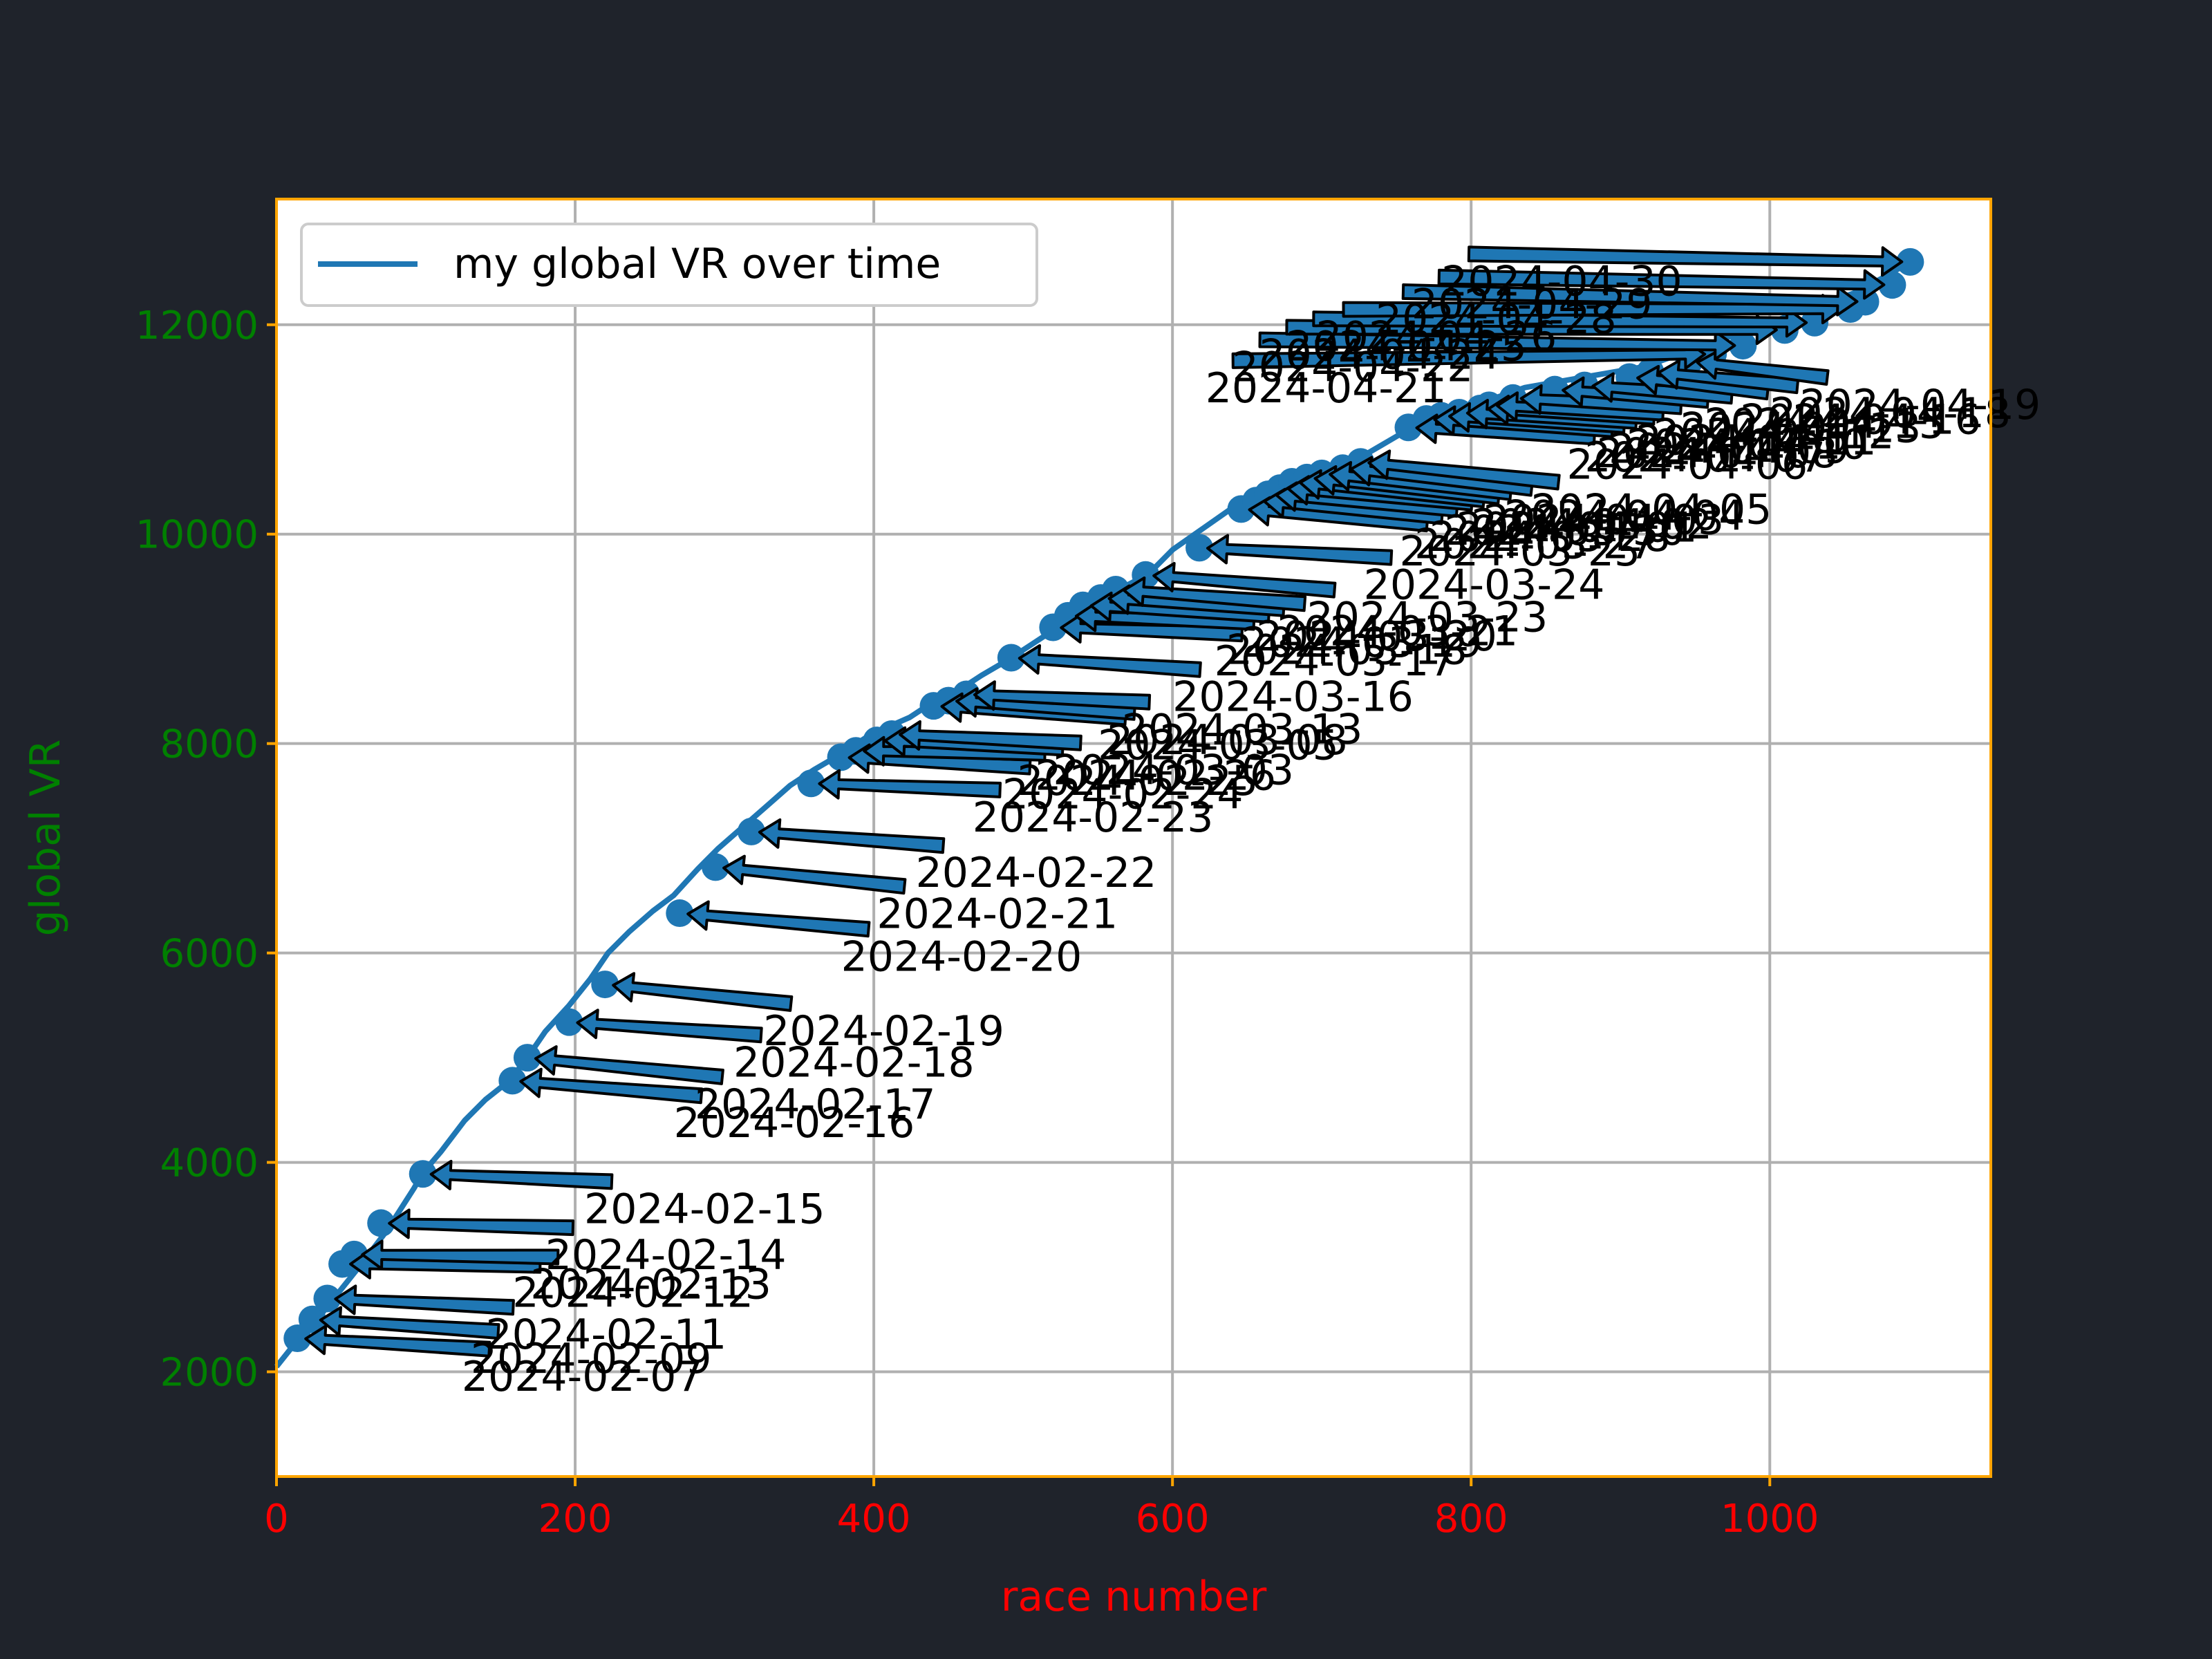 This screenshot has width=2212, height=1659. Describe the element at coordinates (209, 955) in the screenshot. I see `y-tick-label: 6000` at that location.